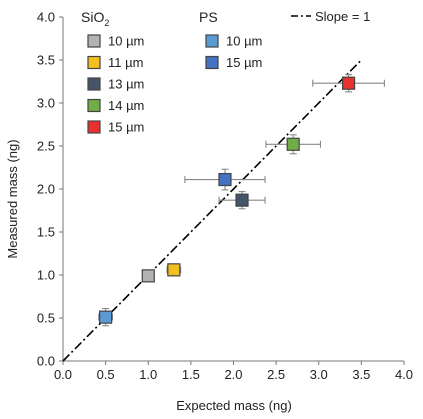 This screenshot has width=423, height=419. I want to click on y-tick-label: 2.5, so click(46, 146).